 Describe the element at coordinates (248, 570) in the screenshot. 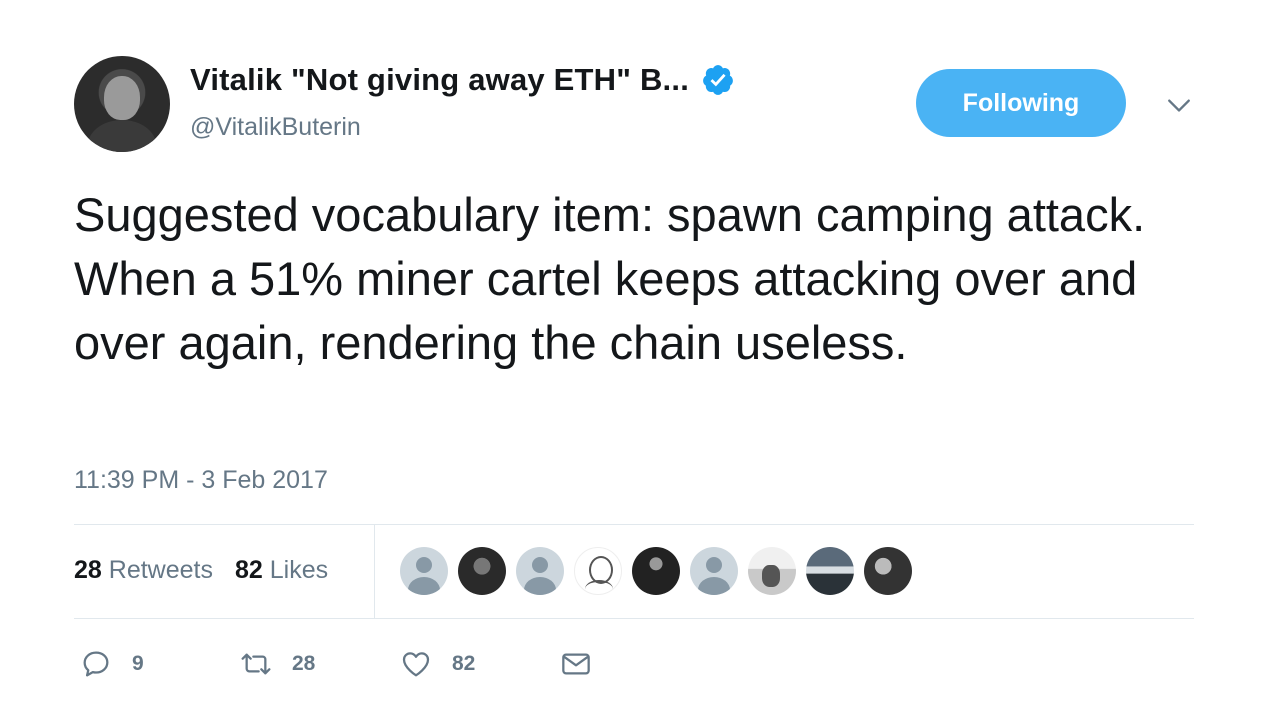

I see `likes-count: 82` at that location.